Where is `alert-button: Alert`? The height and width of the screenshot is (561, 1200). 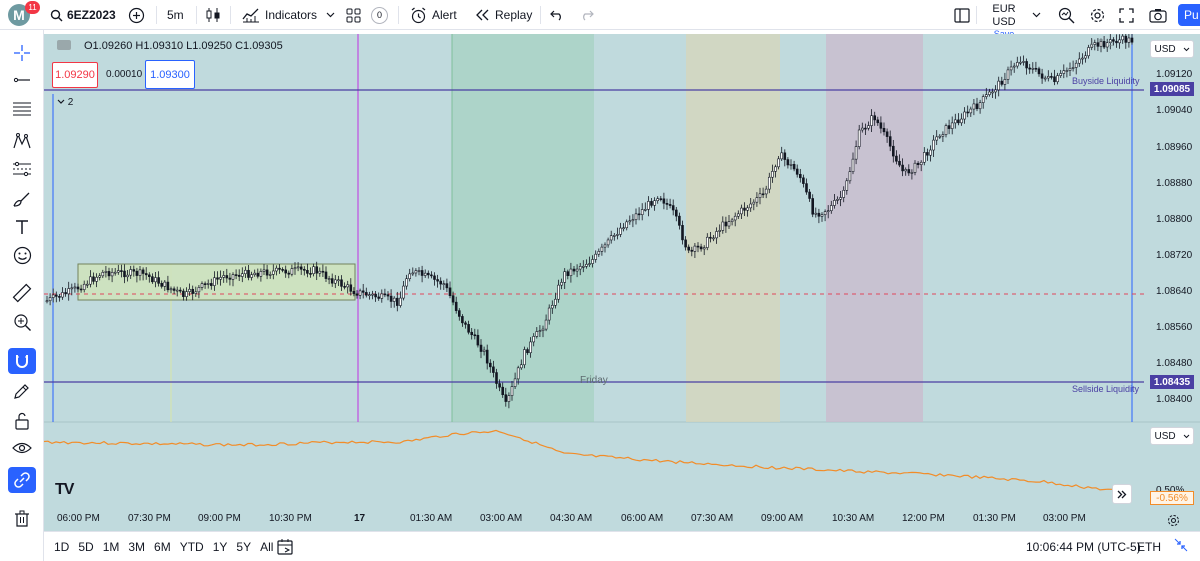
alert-button: Alert is located at coordinates (433, 15).